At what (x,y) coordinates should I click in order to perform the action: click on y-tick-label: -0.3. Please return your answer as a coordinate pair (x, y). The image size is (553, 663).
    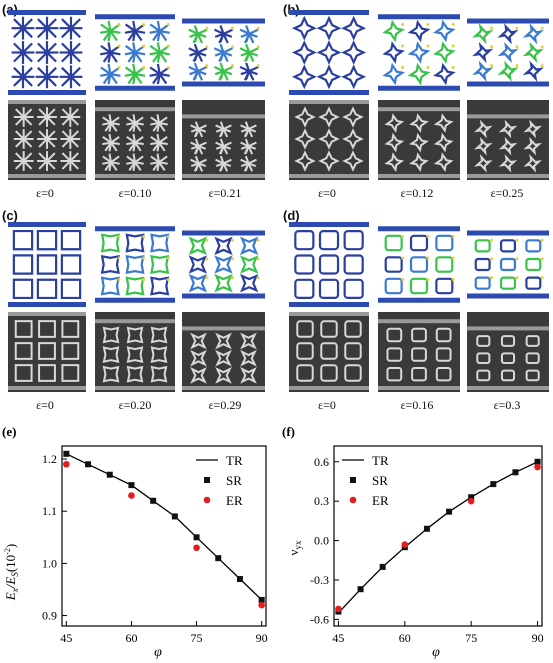
    Looking at the image, I should click on (319, 580).